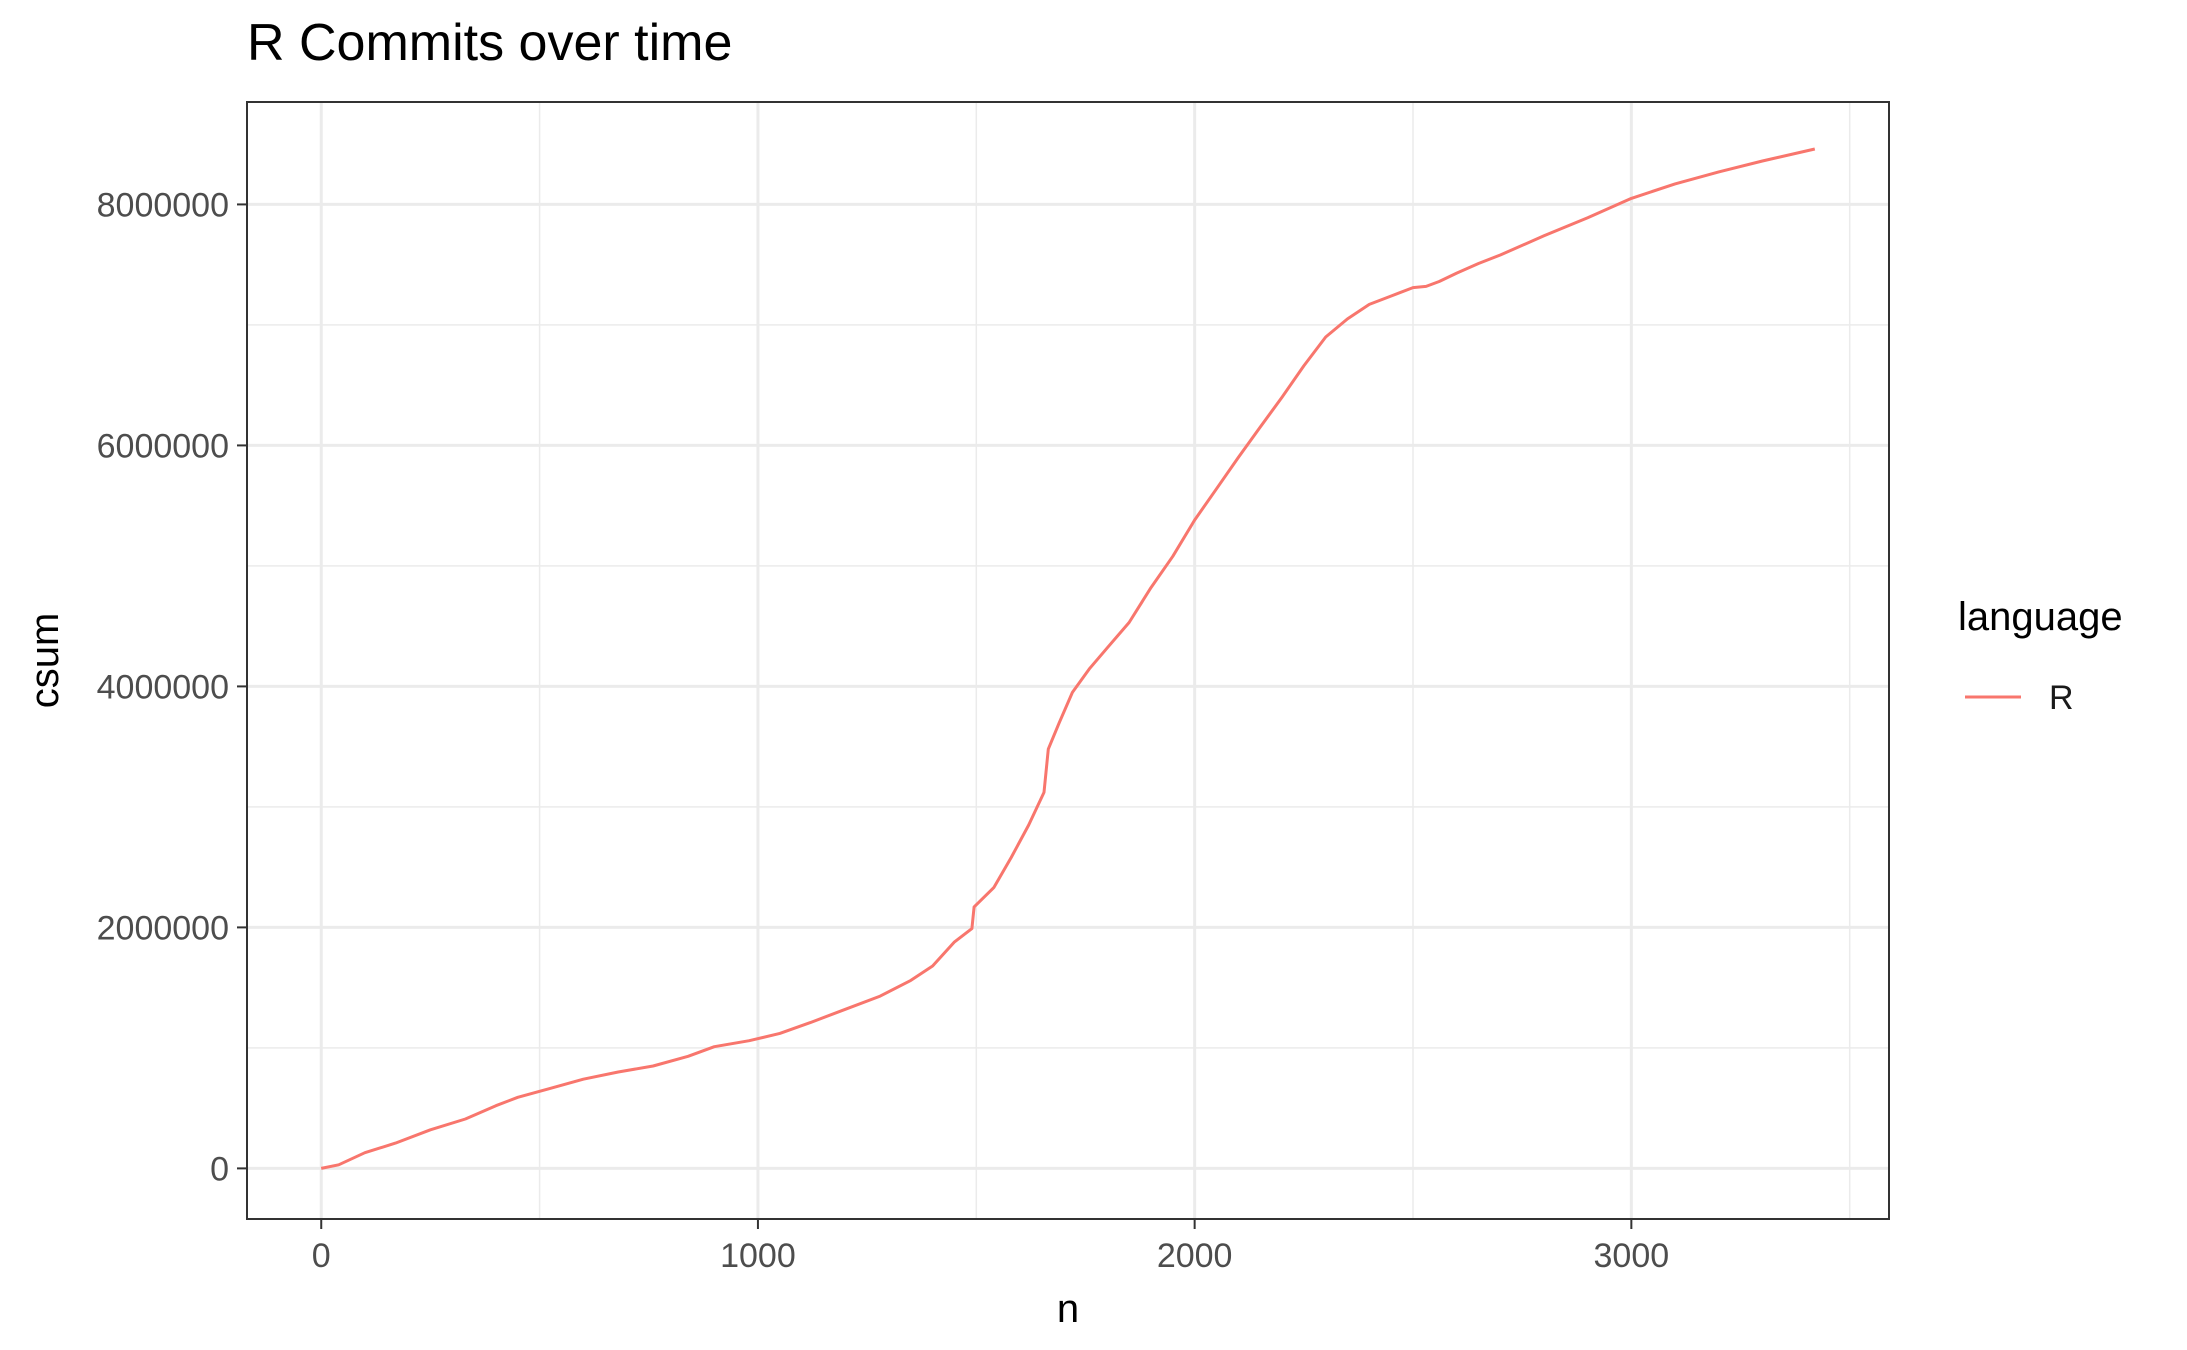 The width and height of the screenshot is (2187, 1350). Describe the element at coordinates (1632, 1256) in the screenshot. I see `x-tick-label: 3000` at that location.